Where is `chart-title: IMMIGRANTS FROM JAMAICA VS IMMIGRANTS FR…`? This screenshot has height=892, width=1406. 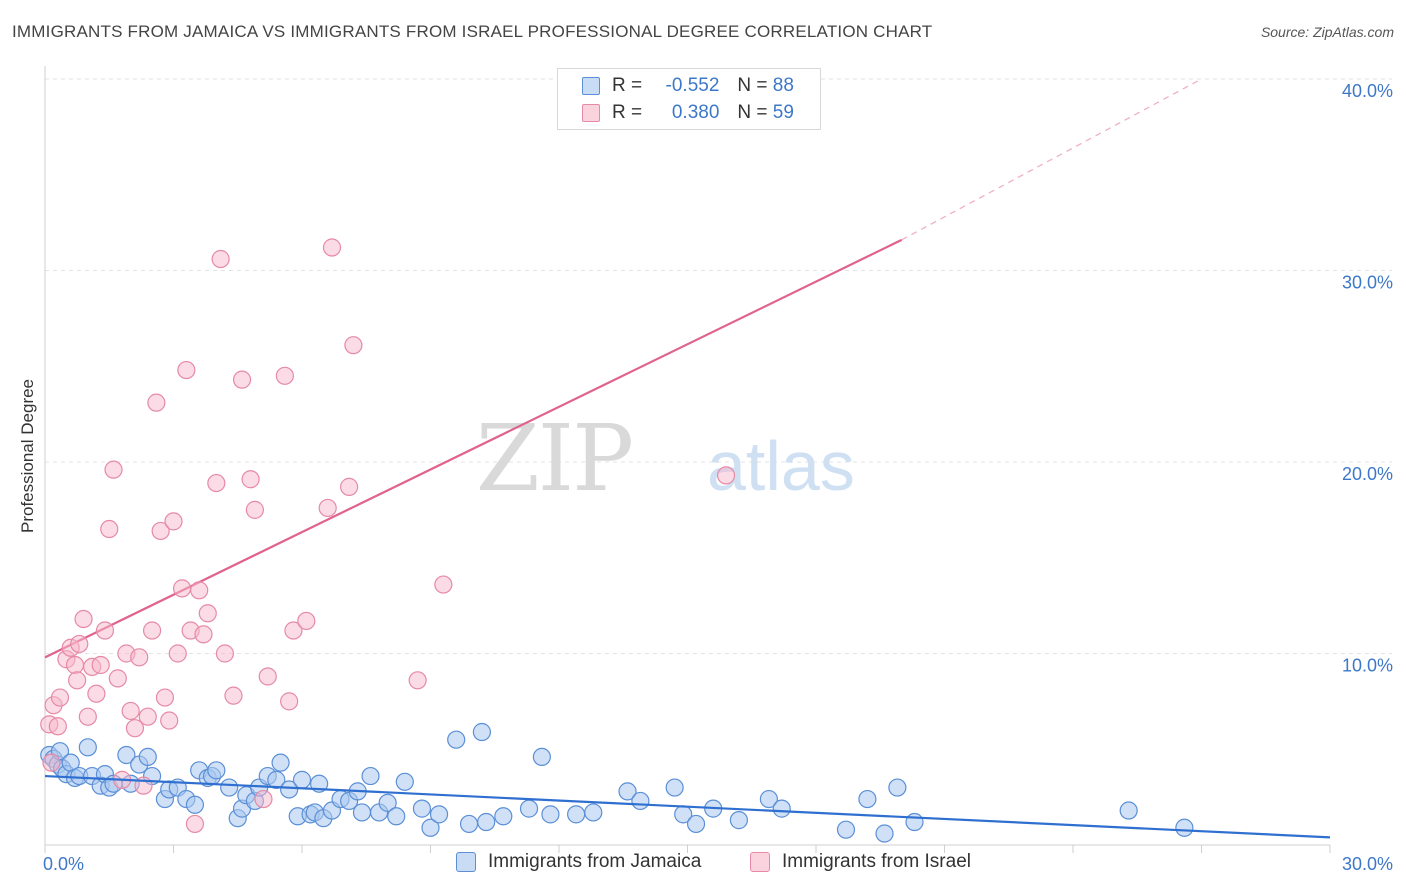 chart-title: IMMIGRANTS FROM JAMAICA VS IMMIGRANTS FR… is located at coordinates (472, 31).